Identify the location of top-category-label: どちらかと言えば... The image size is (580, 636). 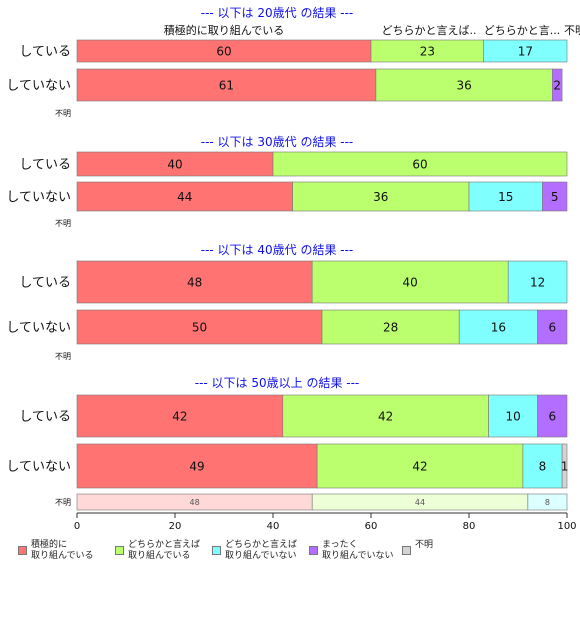
(429, 30).